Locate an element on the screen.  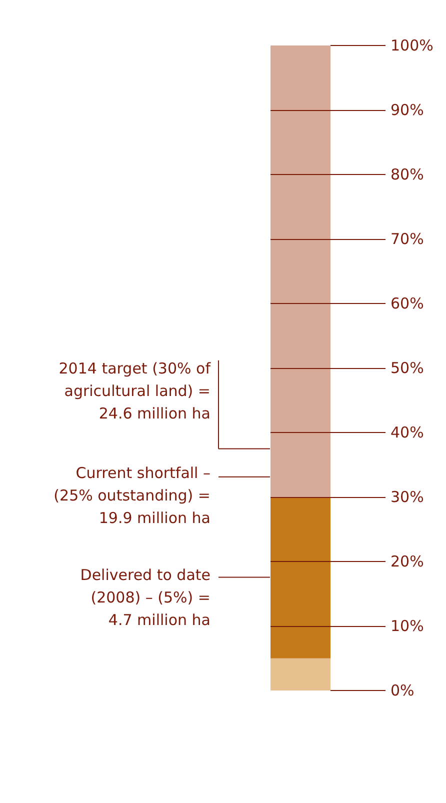
y-tick-label: 20% is located at coordinates (407, 561).